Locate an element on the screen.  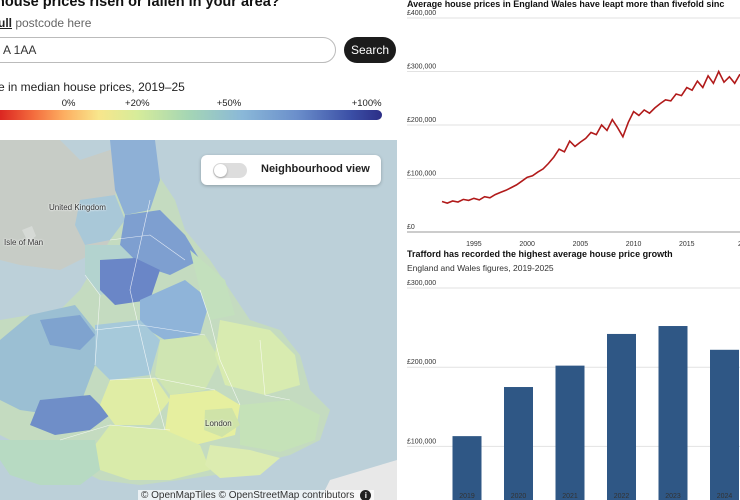
map-label-isle-of-man: Isle of Man is located at coordinates (24, 242).